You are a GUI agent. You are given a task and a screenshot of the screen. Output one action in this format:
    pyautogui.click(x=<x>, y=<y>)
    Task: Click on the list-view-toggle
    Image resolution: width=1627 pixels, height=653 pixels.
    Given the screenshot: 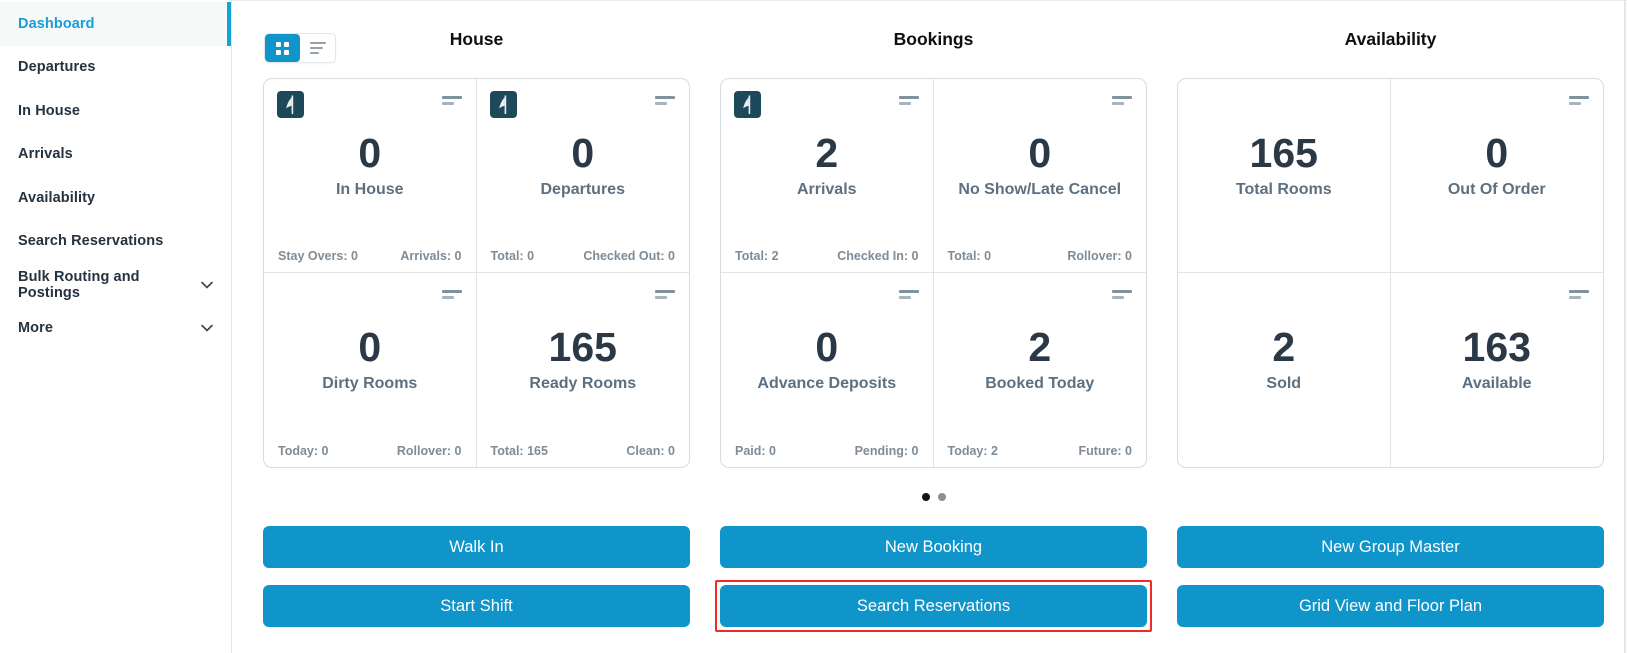 What is the action you would take?
    pyautogui.click(x=317, y=48)
    